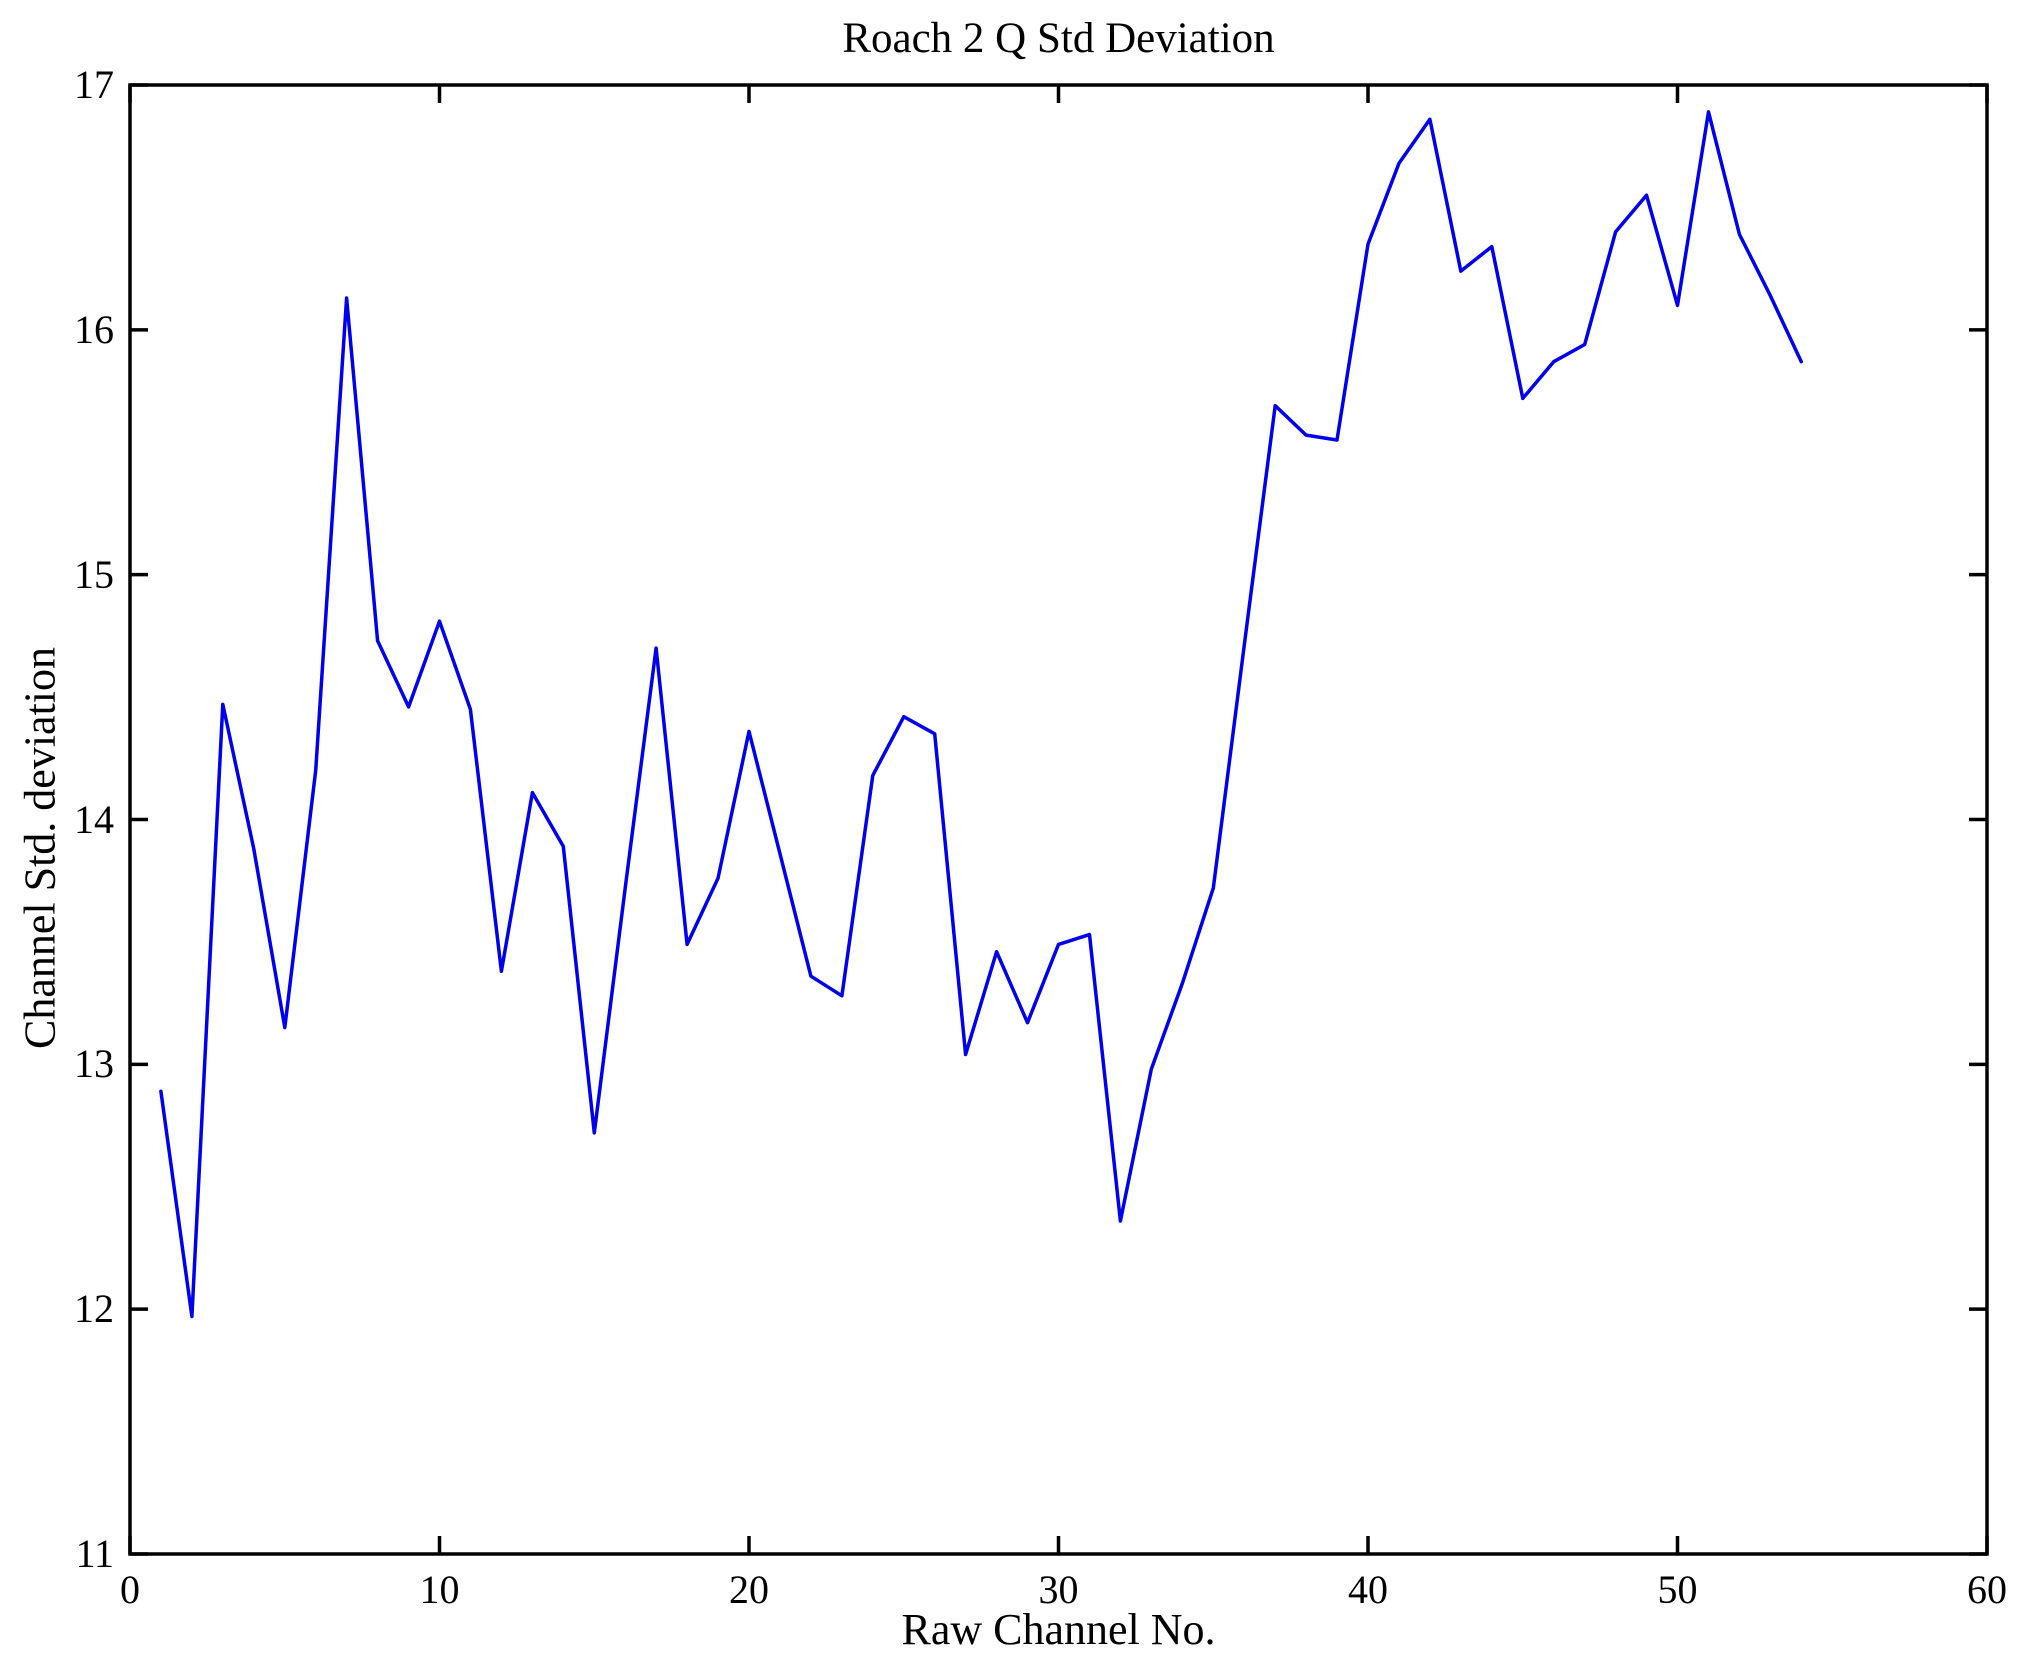 The width and height of the screenshot is (2025, 1671). Describe the element at coordinates (1987, 1589) in the screenshot. I see `x-tick-label: 60` at that location.